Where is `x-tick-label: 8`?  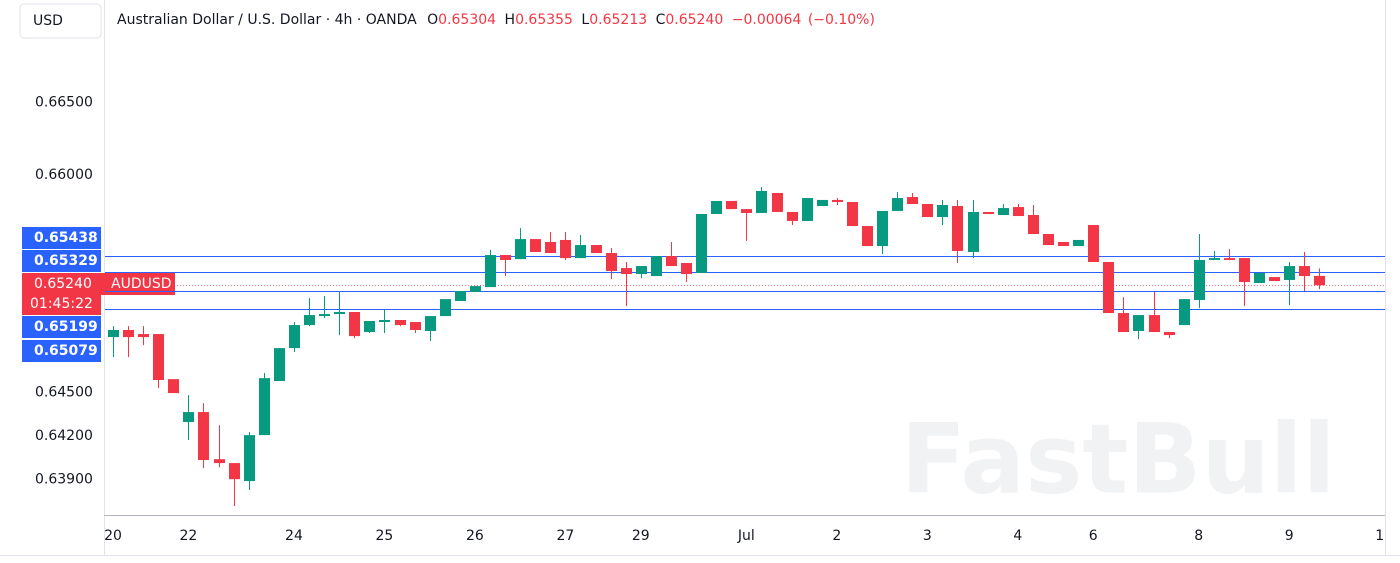 x-tick-label: 8 is located at coordinates (1198, 536).